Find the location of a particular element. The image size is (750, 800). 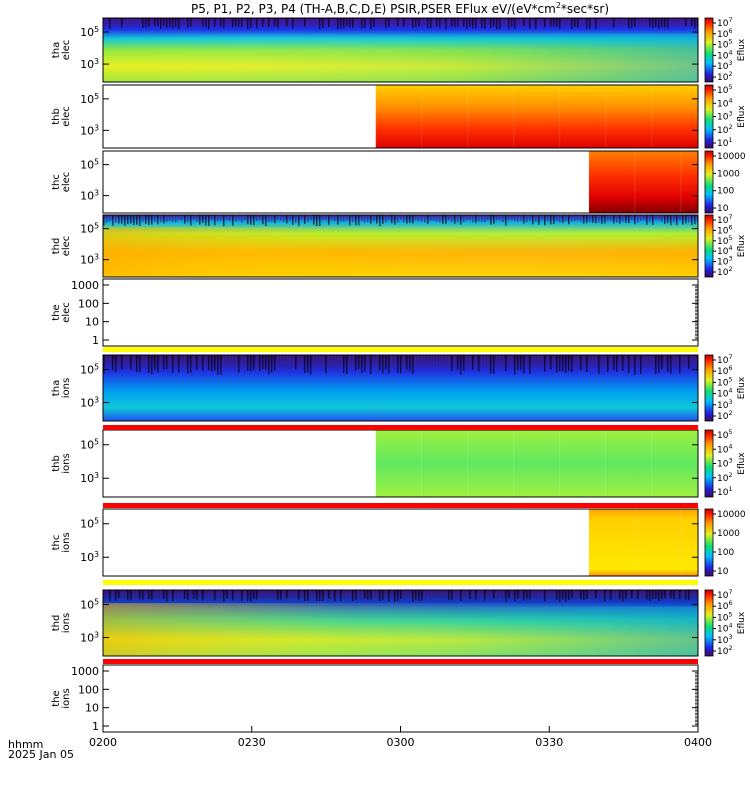

colorbar is located at coordinates (709, 623).